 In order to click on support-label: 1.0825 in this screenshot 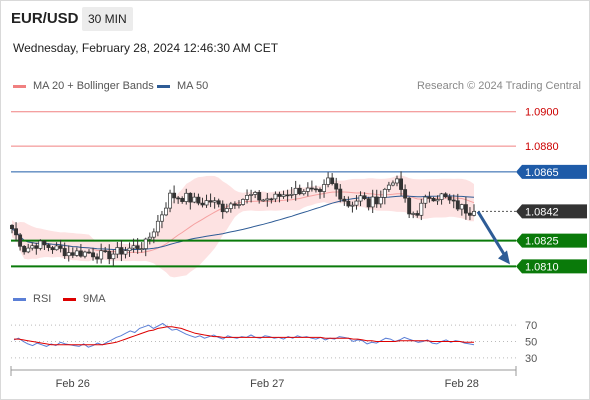, I will do `click(542, 242)`.